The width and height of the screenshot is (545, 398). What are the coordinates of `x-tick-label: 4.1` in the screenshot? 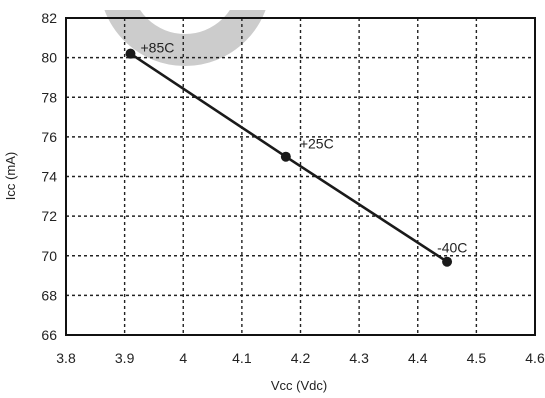 It's located at (242, 358).